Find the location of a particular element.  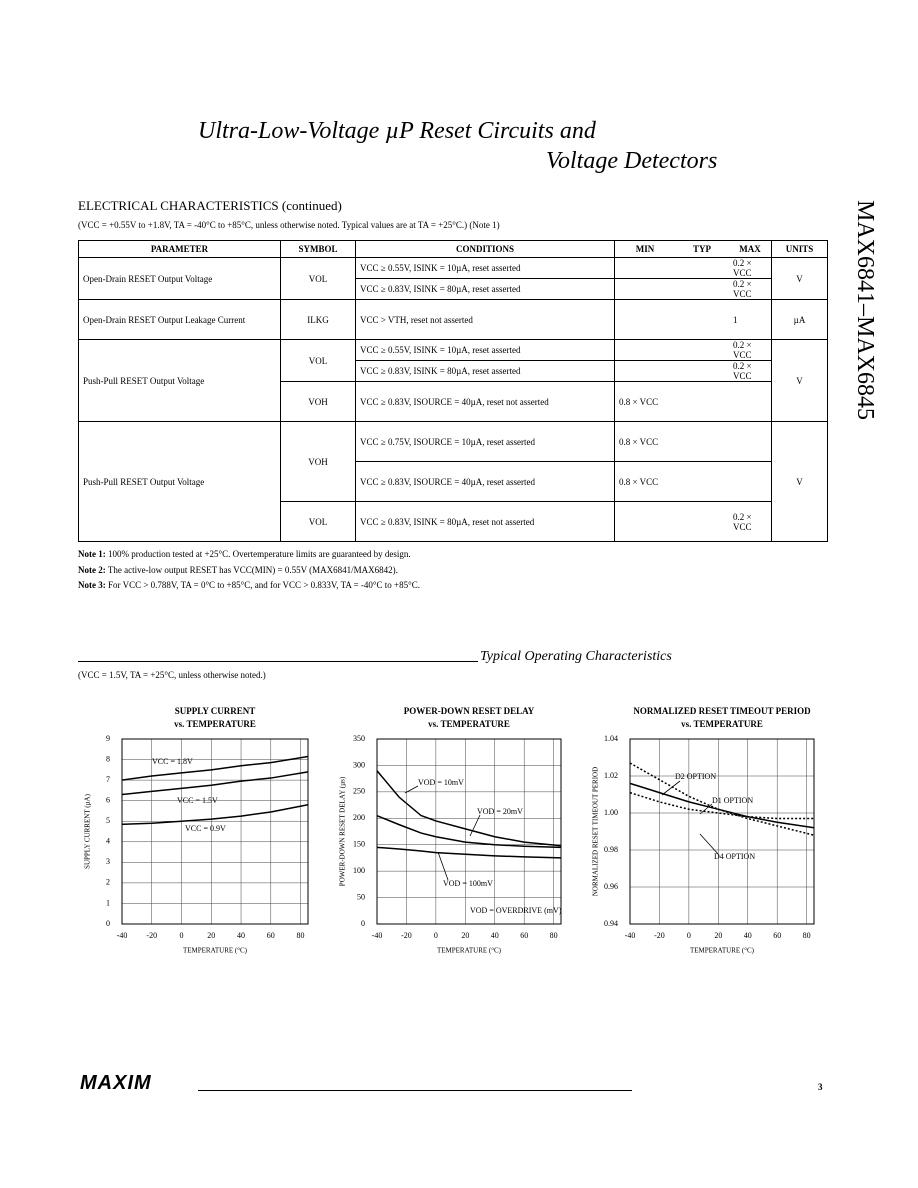

y-tick-label: 1 is located at coordinates (108, 902).